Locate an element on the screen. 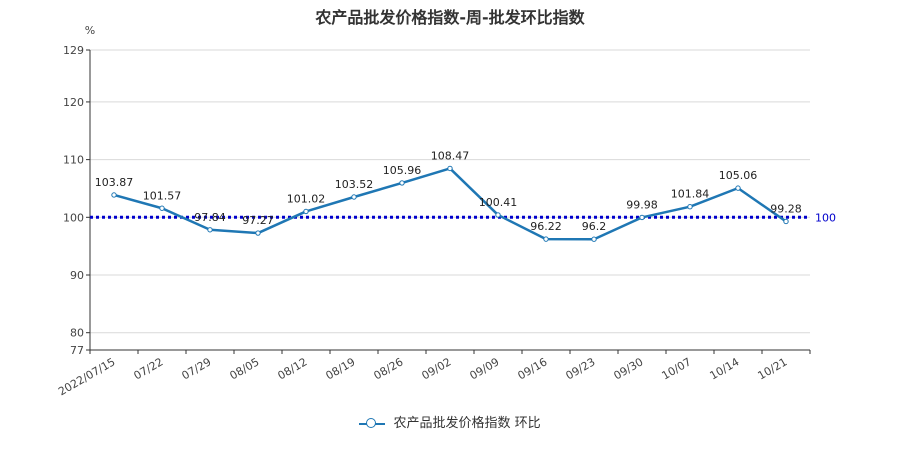 Image resolution: width=900 pixels, height=450 pixels. y-tick-label: 80 is located at coordinates (77, 333).